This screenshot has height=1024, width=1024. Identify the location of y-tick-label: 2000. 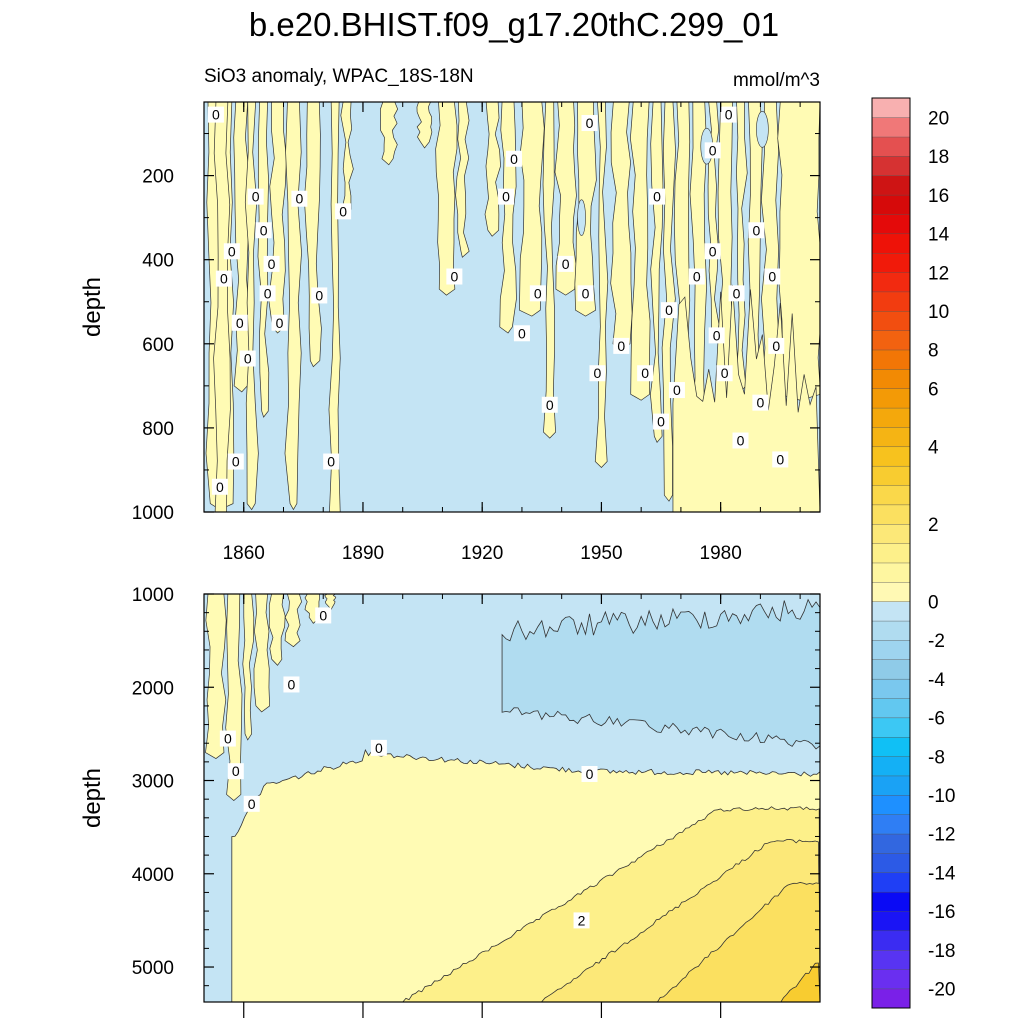
(153, 688).